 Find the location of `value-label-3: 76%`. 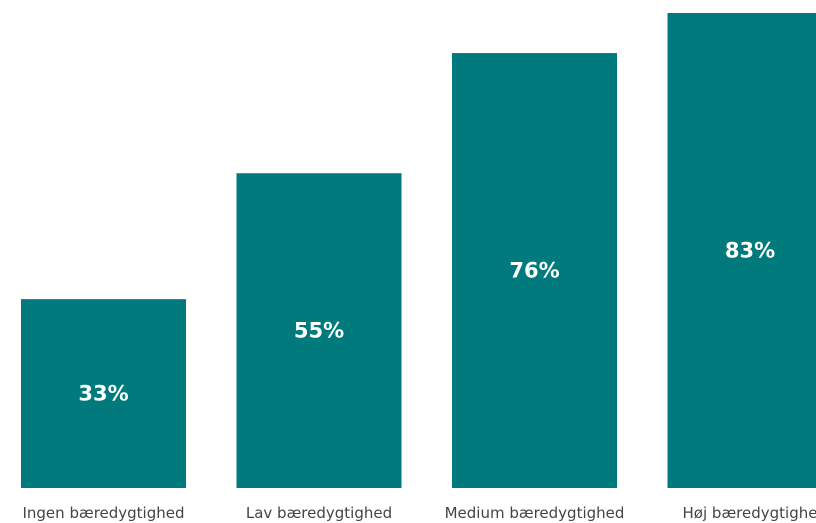

value-label-3: 76% is located at coordinates (534, 271).